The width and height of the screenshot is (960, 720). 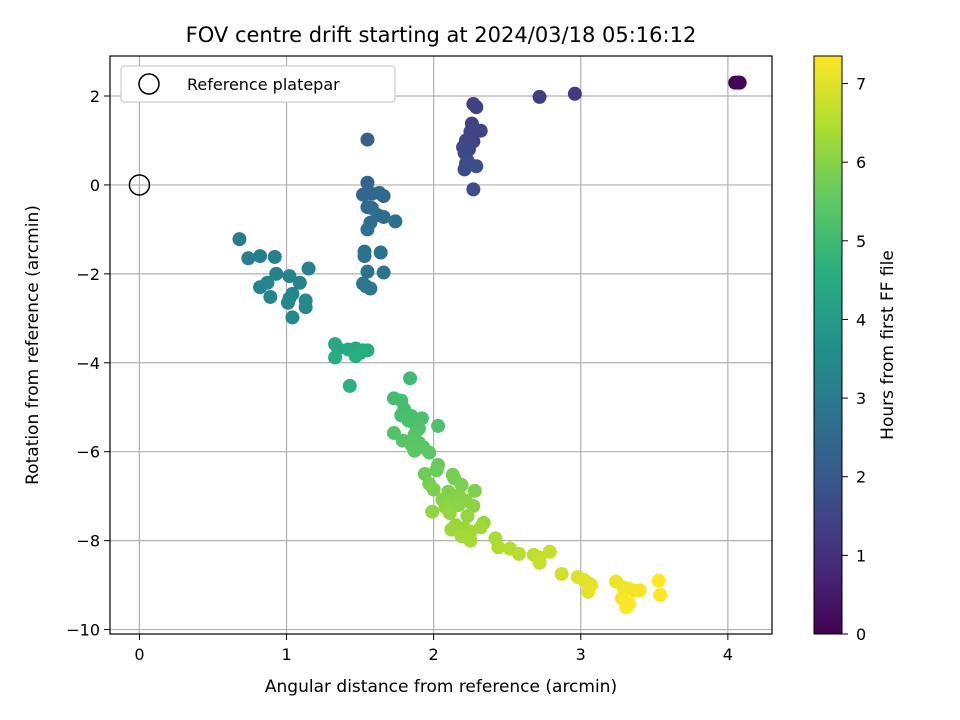 I want to click on colorbar-tick-label: 5, so click(x=861, y=241).